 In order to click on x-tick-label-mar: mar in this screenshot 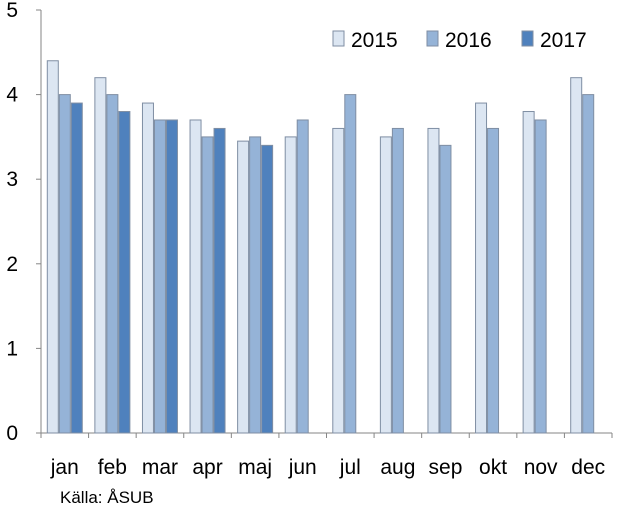, I will do `click(160, 467)`.